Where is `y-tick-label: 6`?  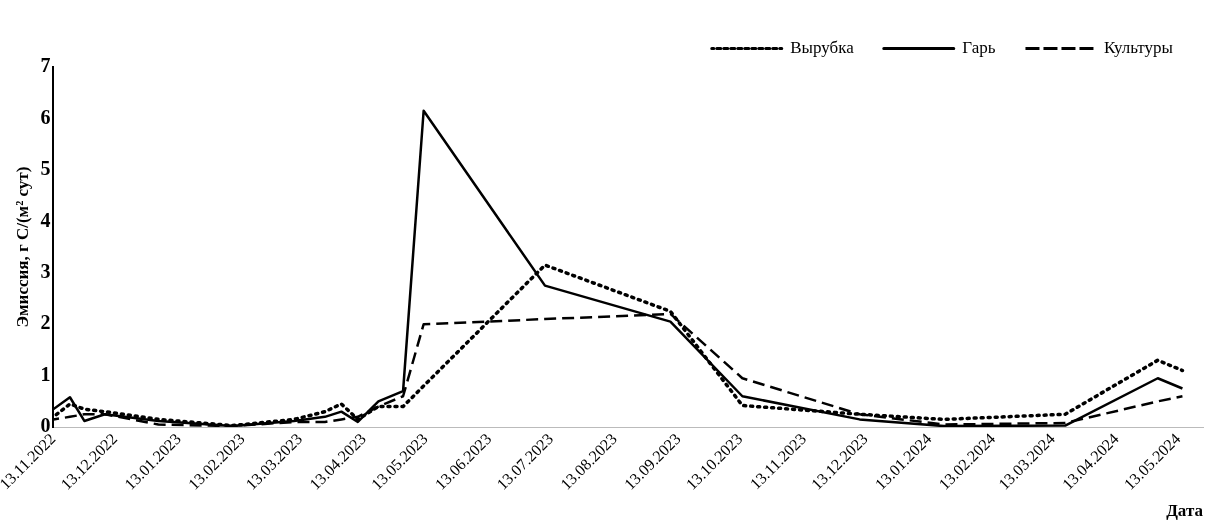
y-tick-label: 6 is located at coordinates (45, 116).